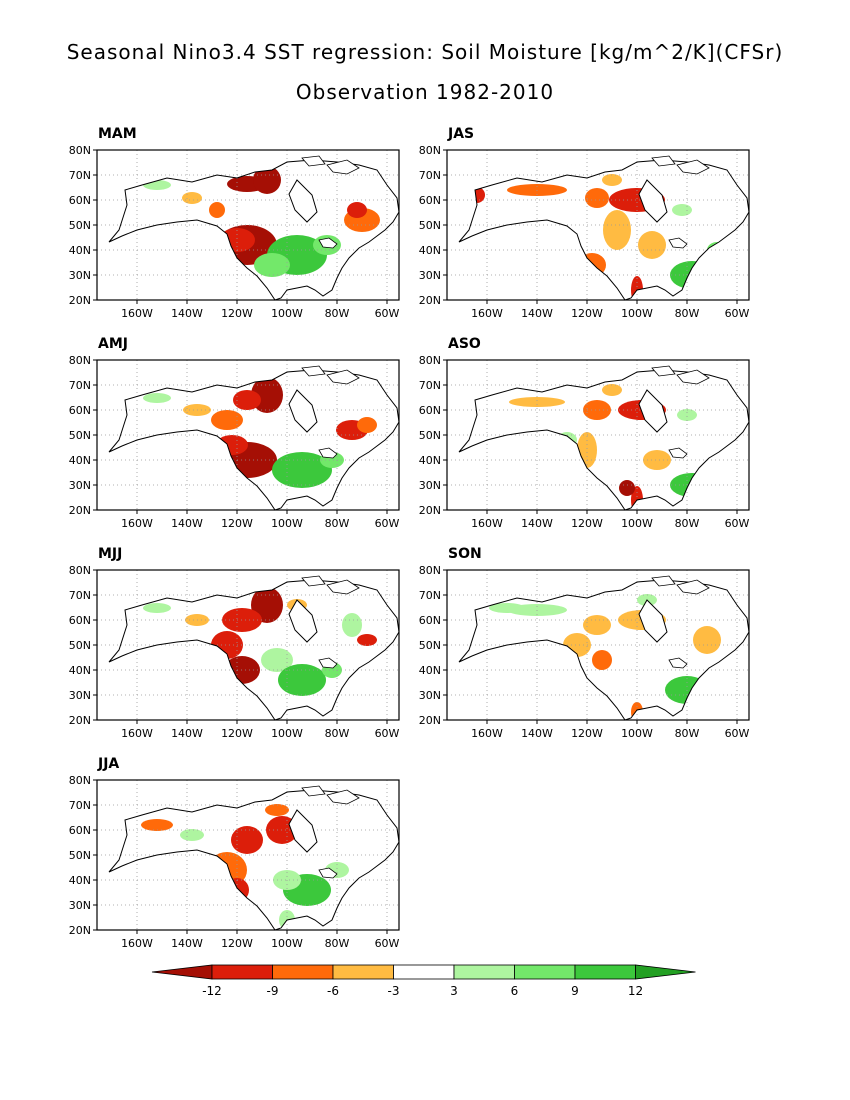 Image resolution: width=850 pixels, height=1100 pixels. Describe the element at coordinates (212, 991) in the screenshot. I see `colorbar-label: -12` at that location.